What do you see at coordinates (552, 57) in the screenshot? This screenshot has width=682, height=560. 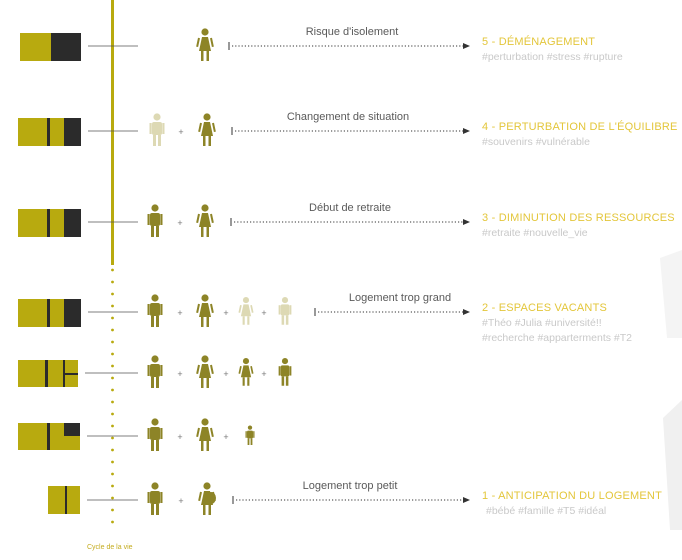 I see `stage-hashtags: #perturbation #stress #rupture` at bounding box center [552, 57].